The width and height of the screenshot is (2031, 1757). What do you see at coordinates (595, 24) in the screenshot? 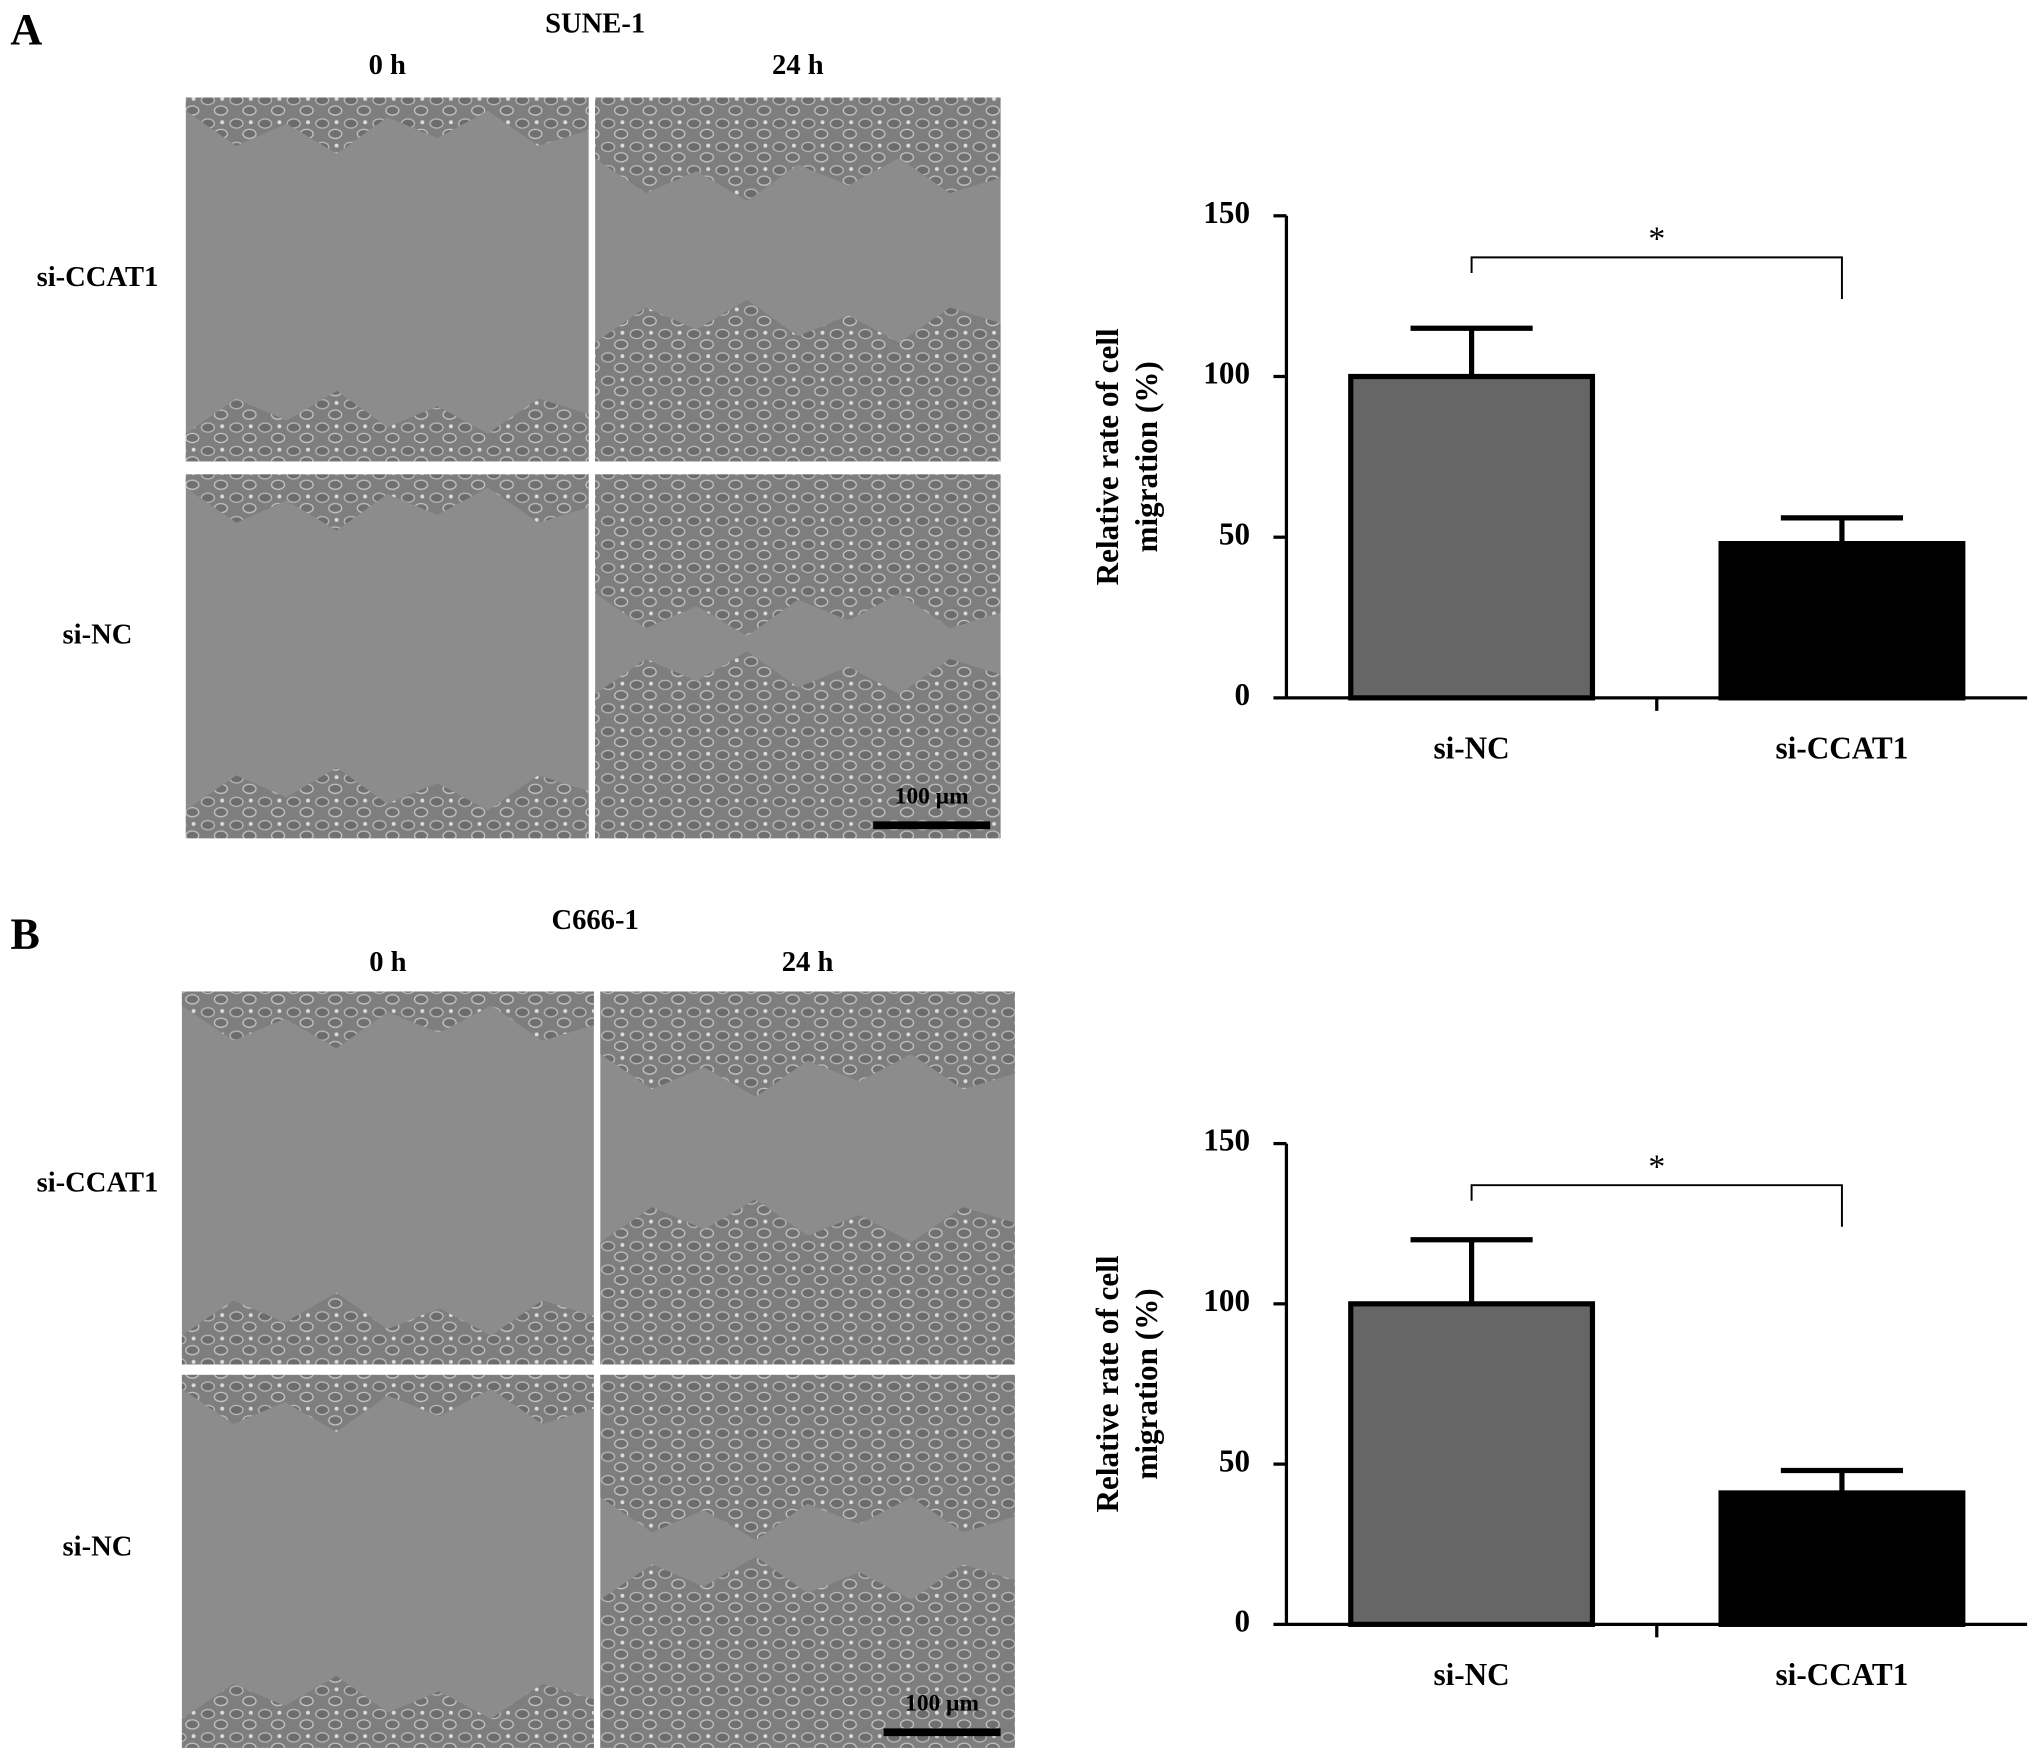
I see `cell-line-title: SUNE-1` at bounding box center [595, 24].